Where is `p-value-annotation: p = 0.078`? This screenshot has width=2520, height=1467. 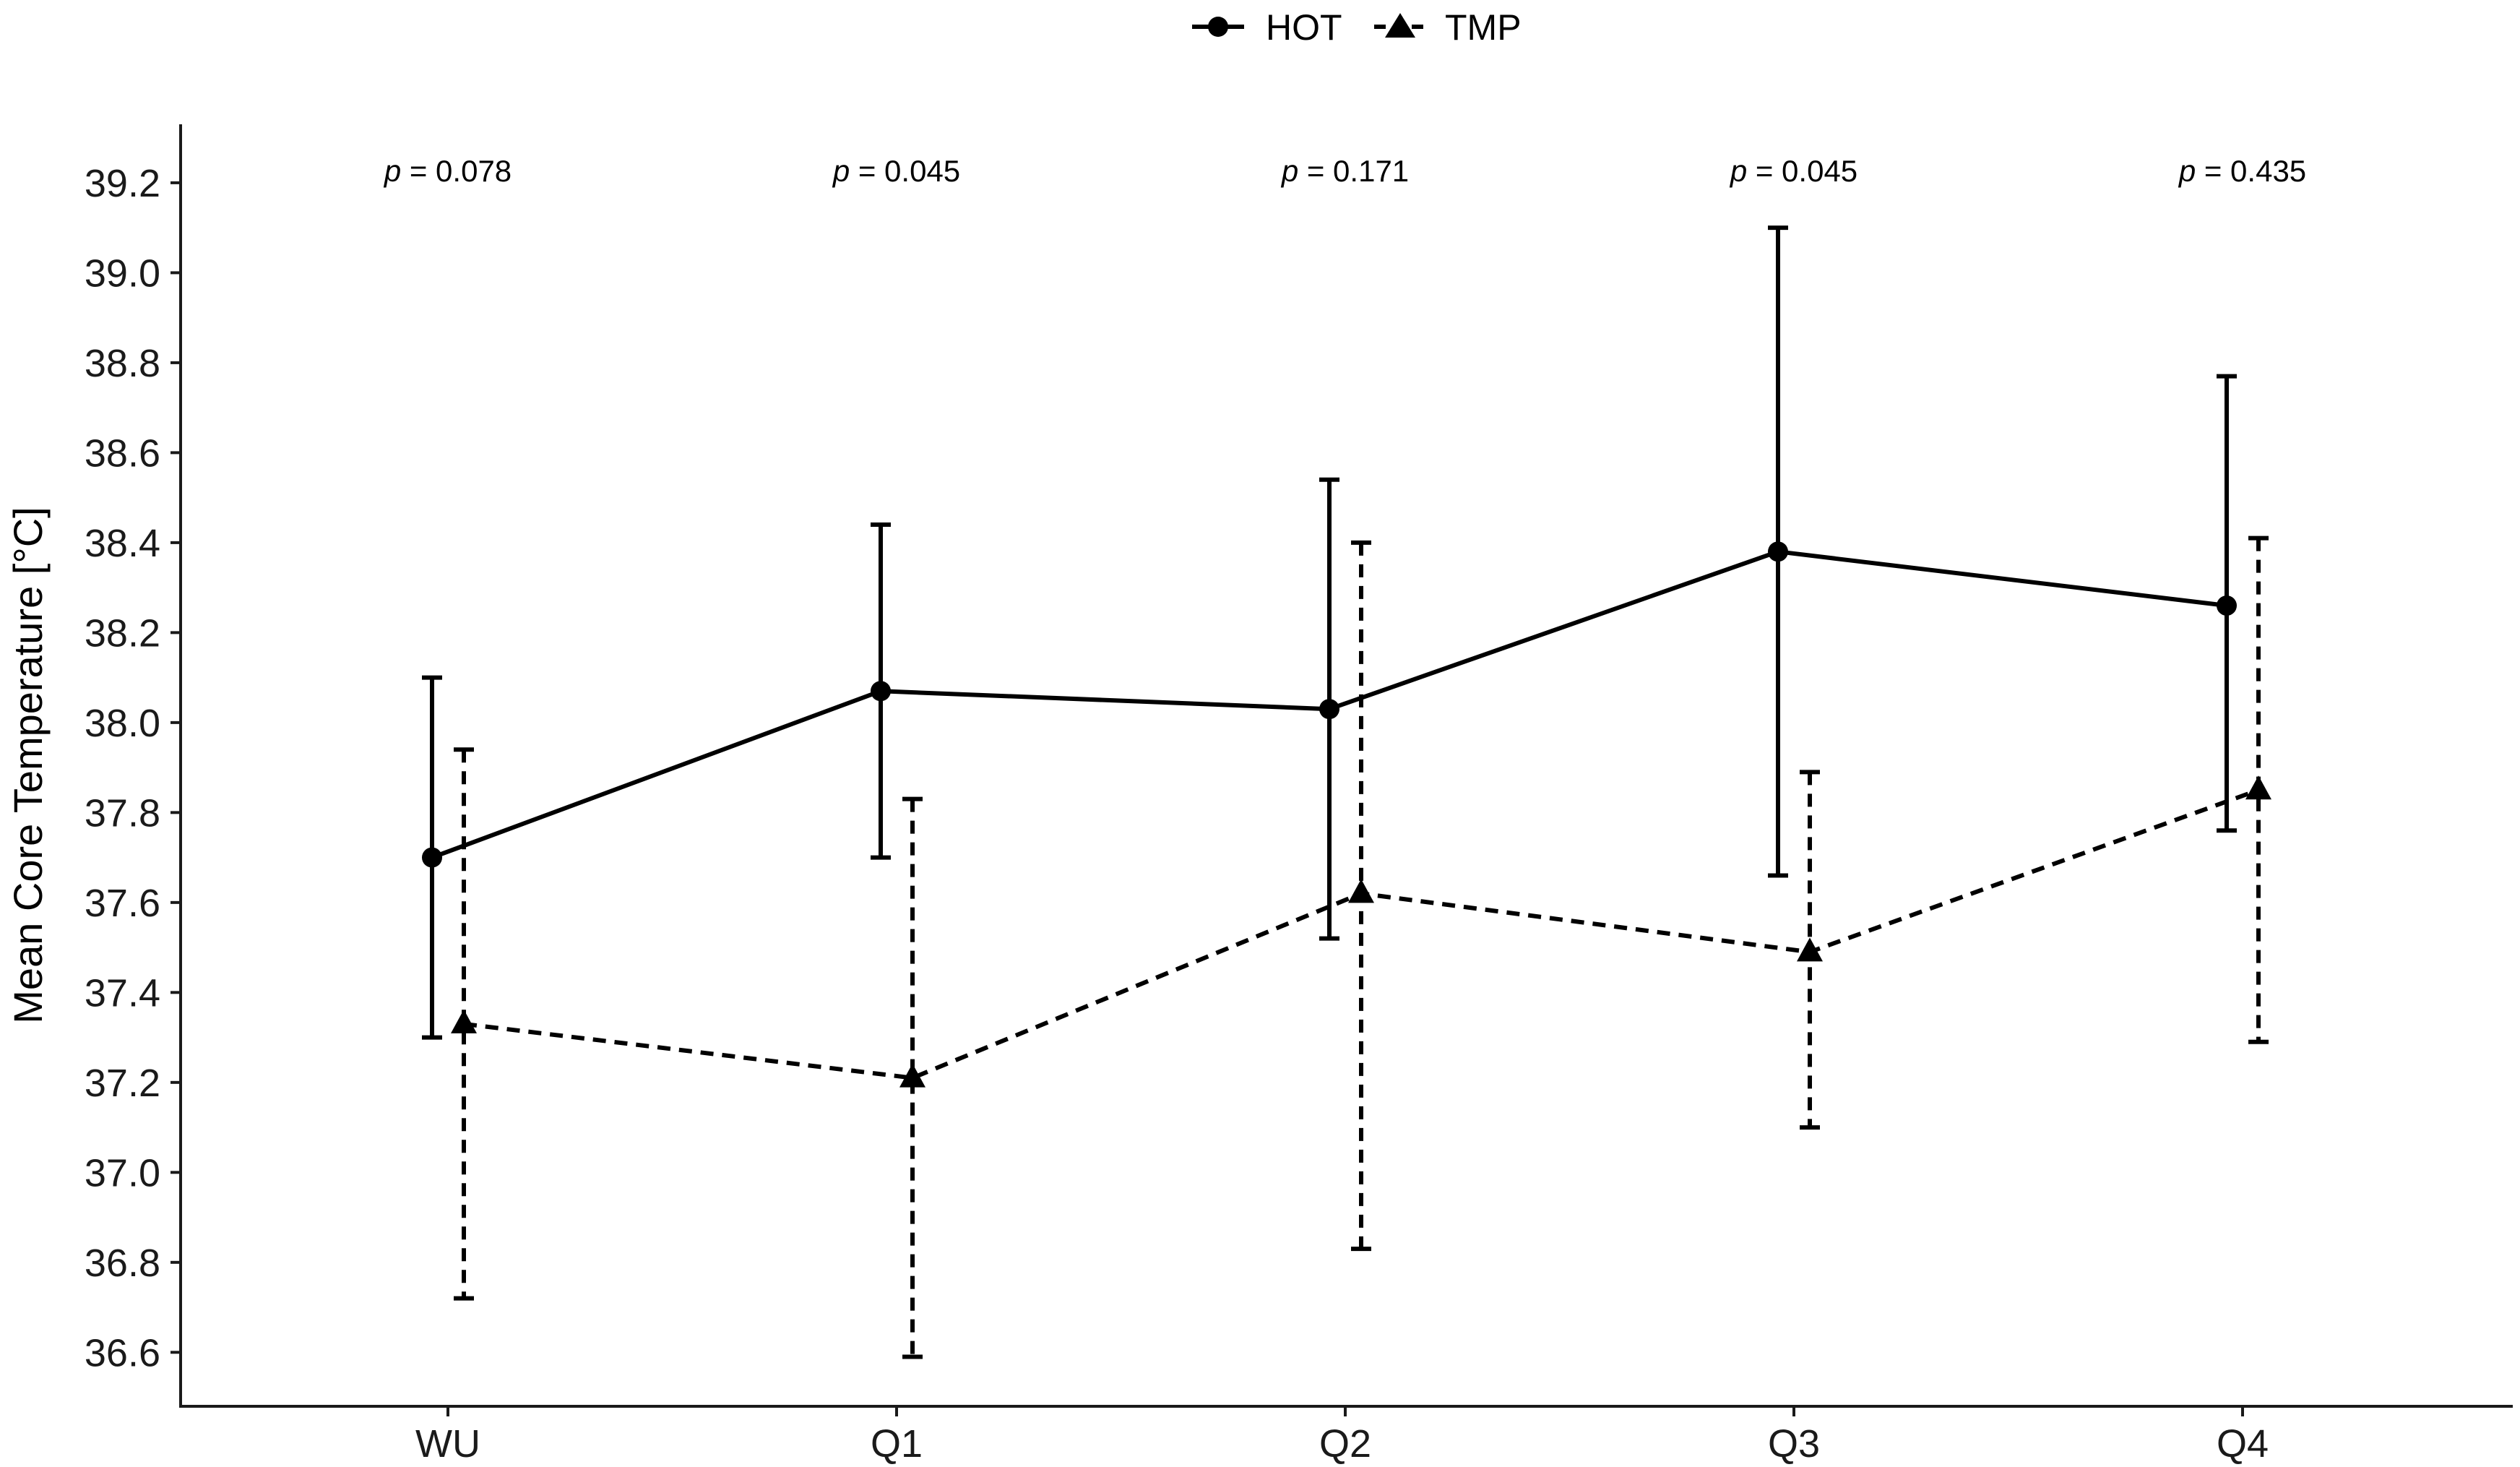
p-value-annotation: p = 0.078 is located at coordinates (448, 171).